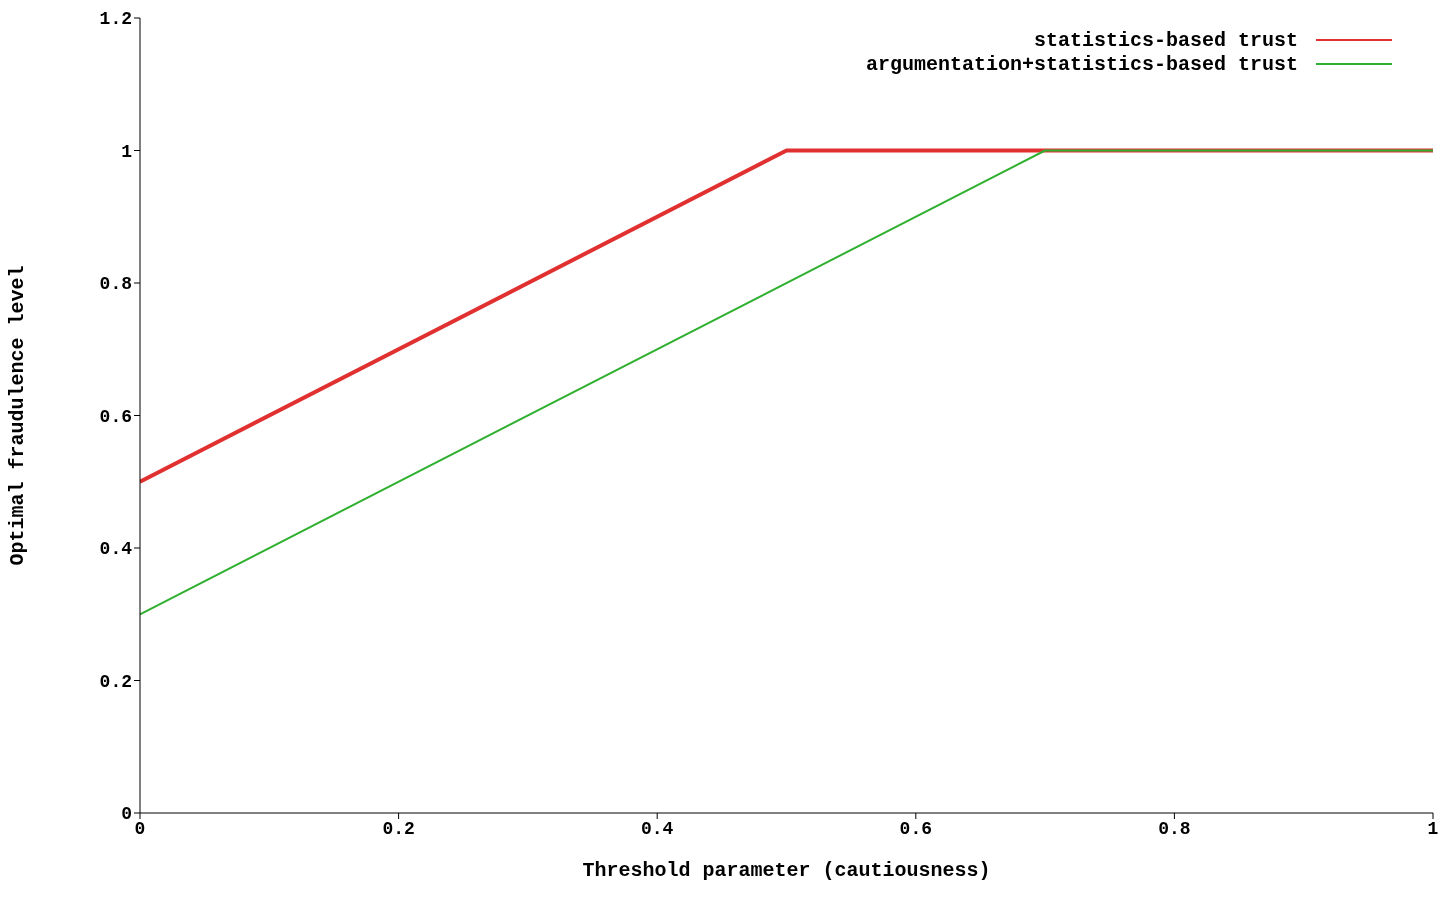 The image size is (1442, 908). Describe the element at coordinates (115, 416) in the screenshot. I see `y-tick-label: 0.6` at that location.